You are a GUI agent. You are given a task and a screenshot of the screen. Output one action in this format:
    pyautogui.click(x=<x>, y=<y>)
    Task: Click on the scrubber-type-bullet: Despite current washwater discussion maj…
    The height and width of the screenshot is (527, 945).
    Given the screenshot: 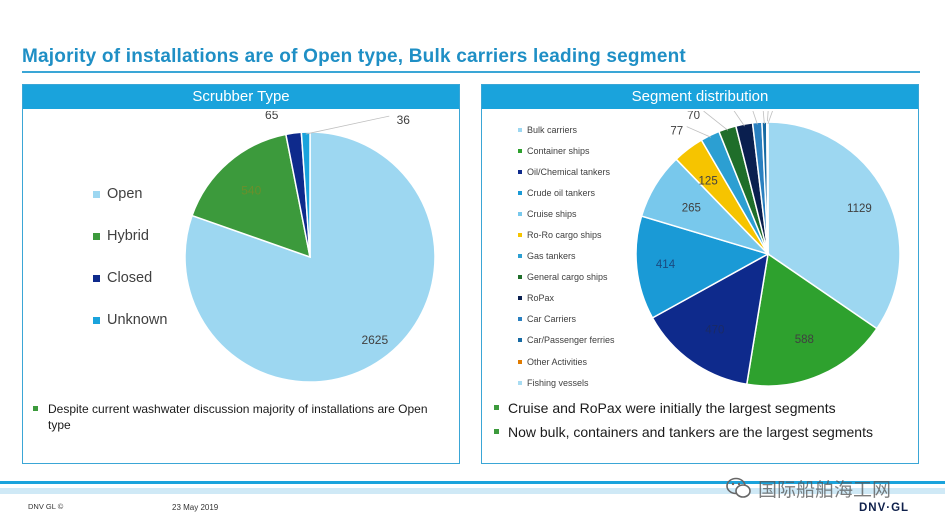 What is the action you would take?
    pyautogui.click(x=238, y=417)
    